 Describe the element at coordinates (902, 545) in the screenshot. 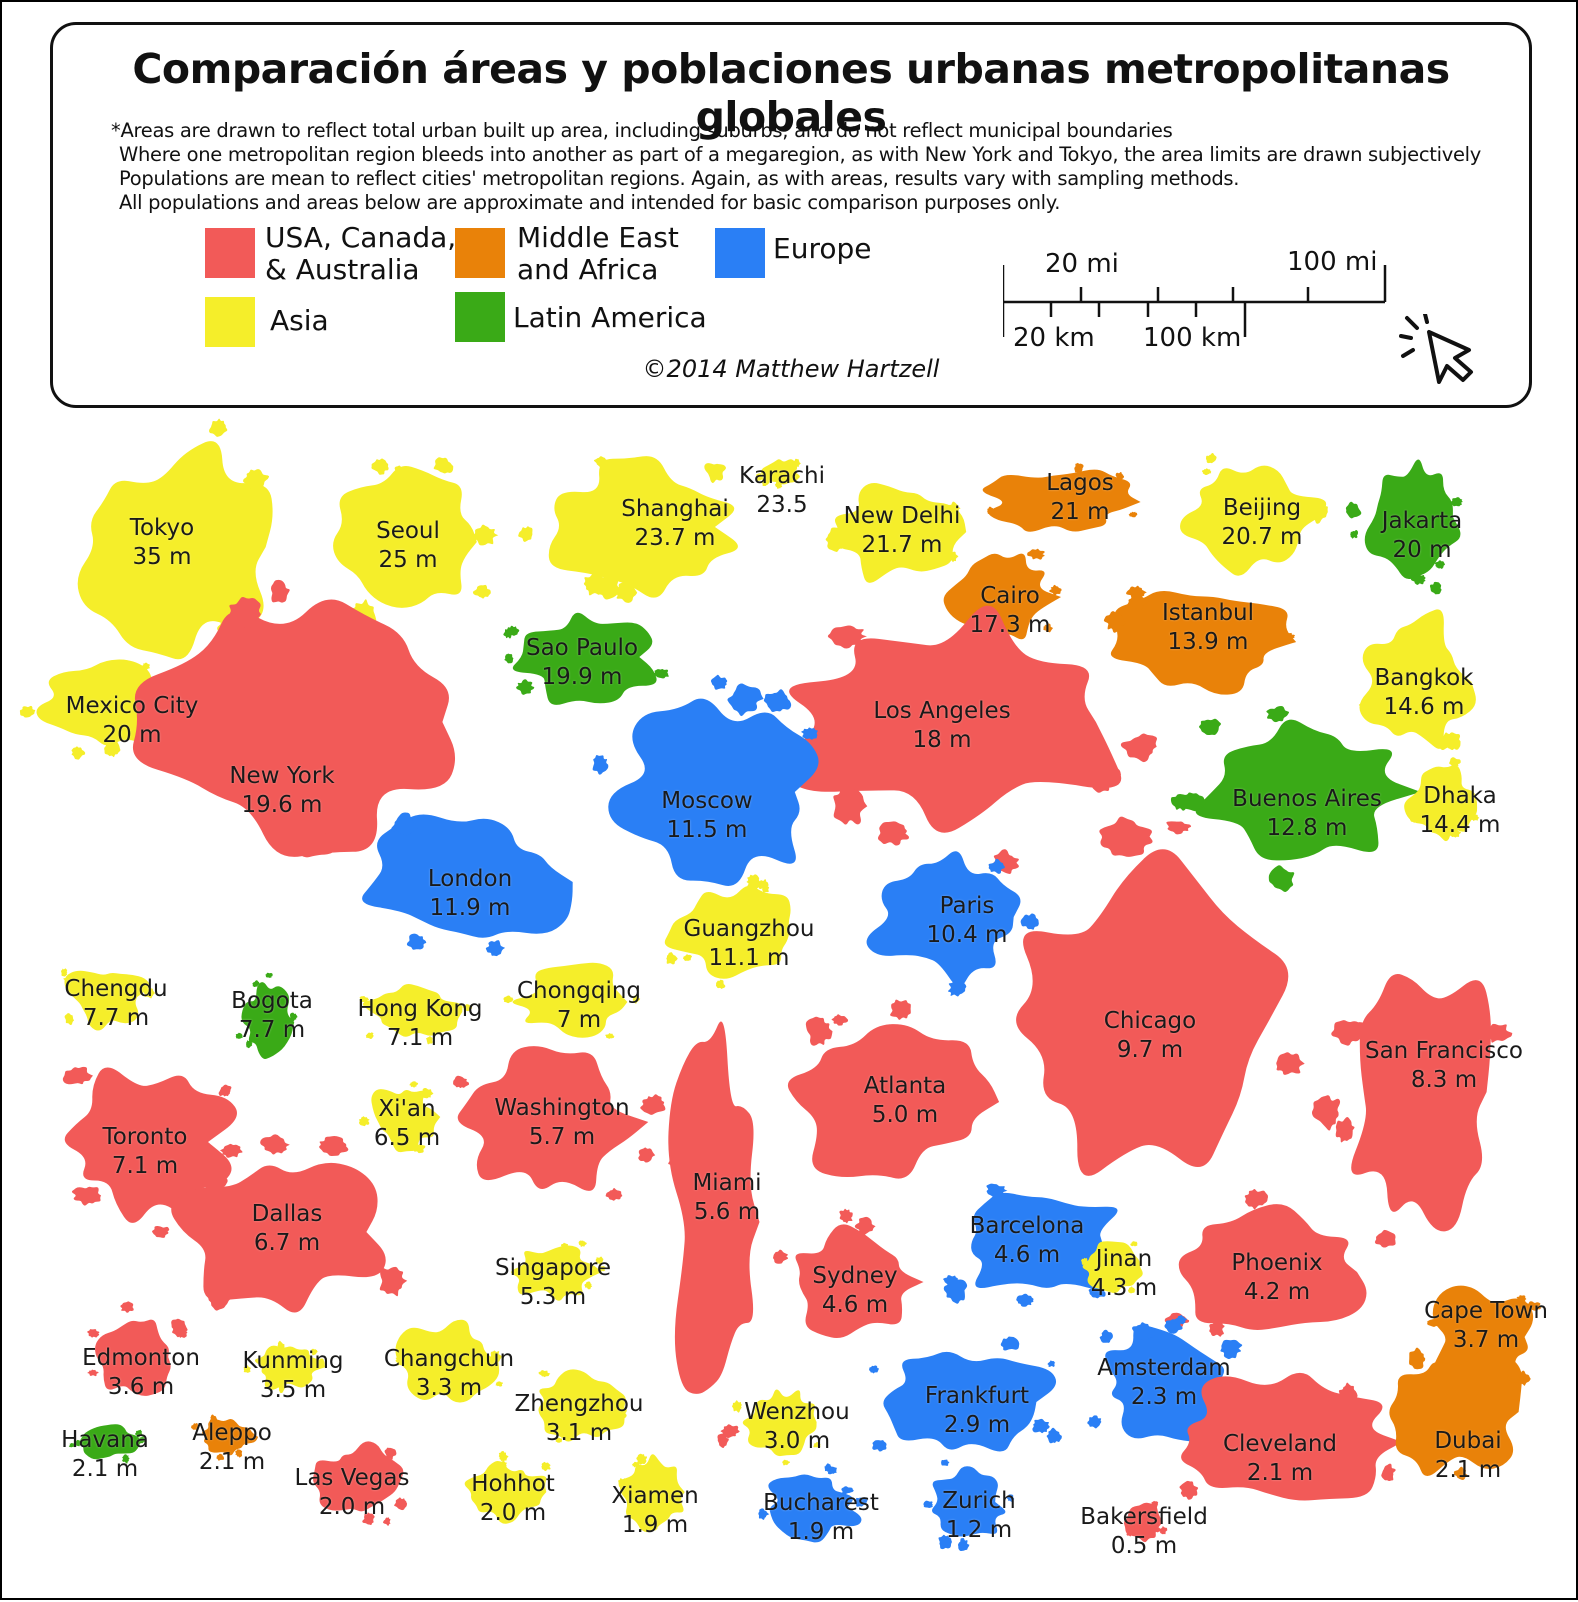

I see `city-population-new-delhi: 21.7 m` at that location.